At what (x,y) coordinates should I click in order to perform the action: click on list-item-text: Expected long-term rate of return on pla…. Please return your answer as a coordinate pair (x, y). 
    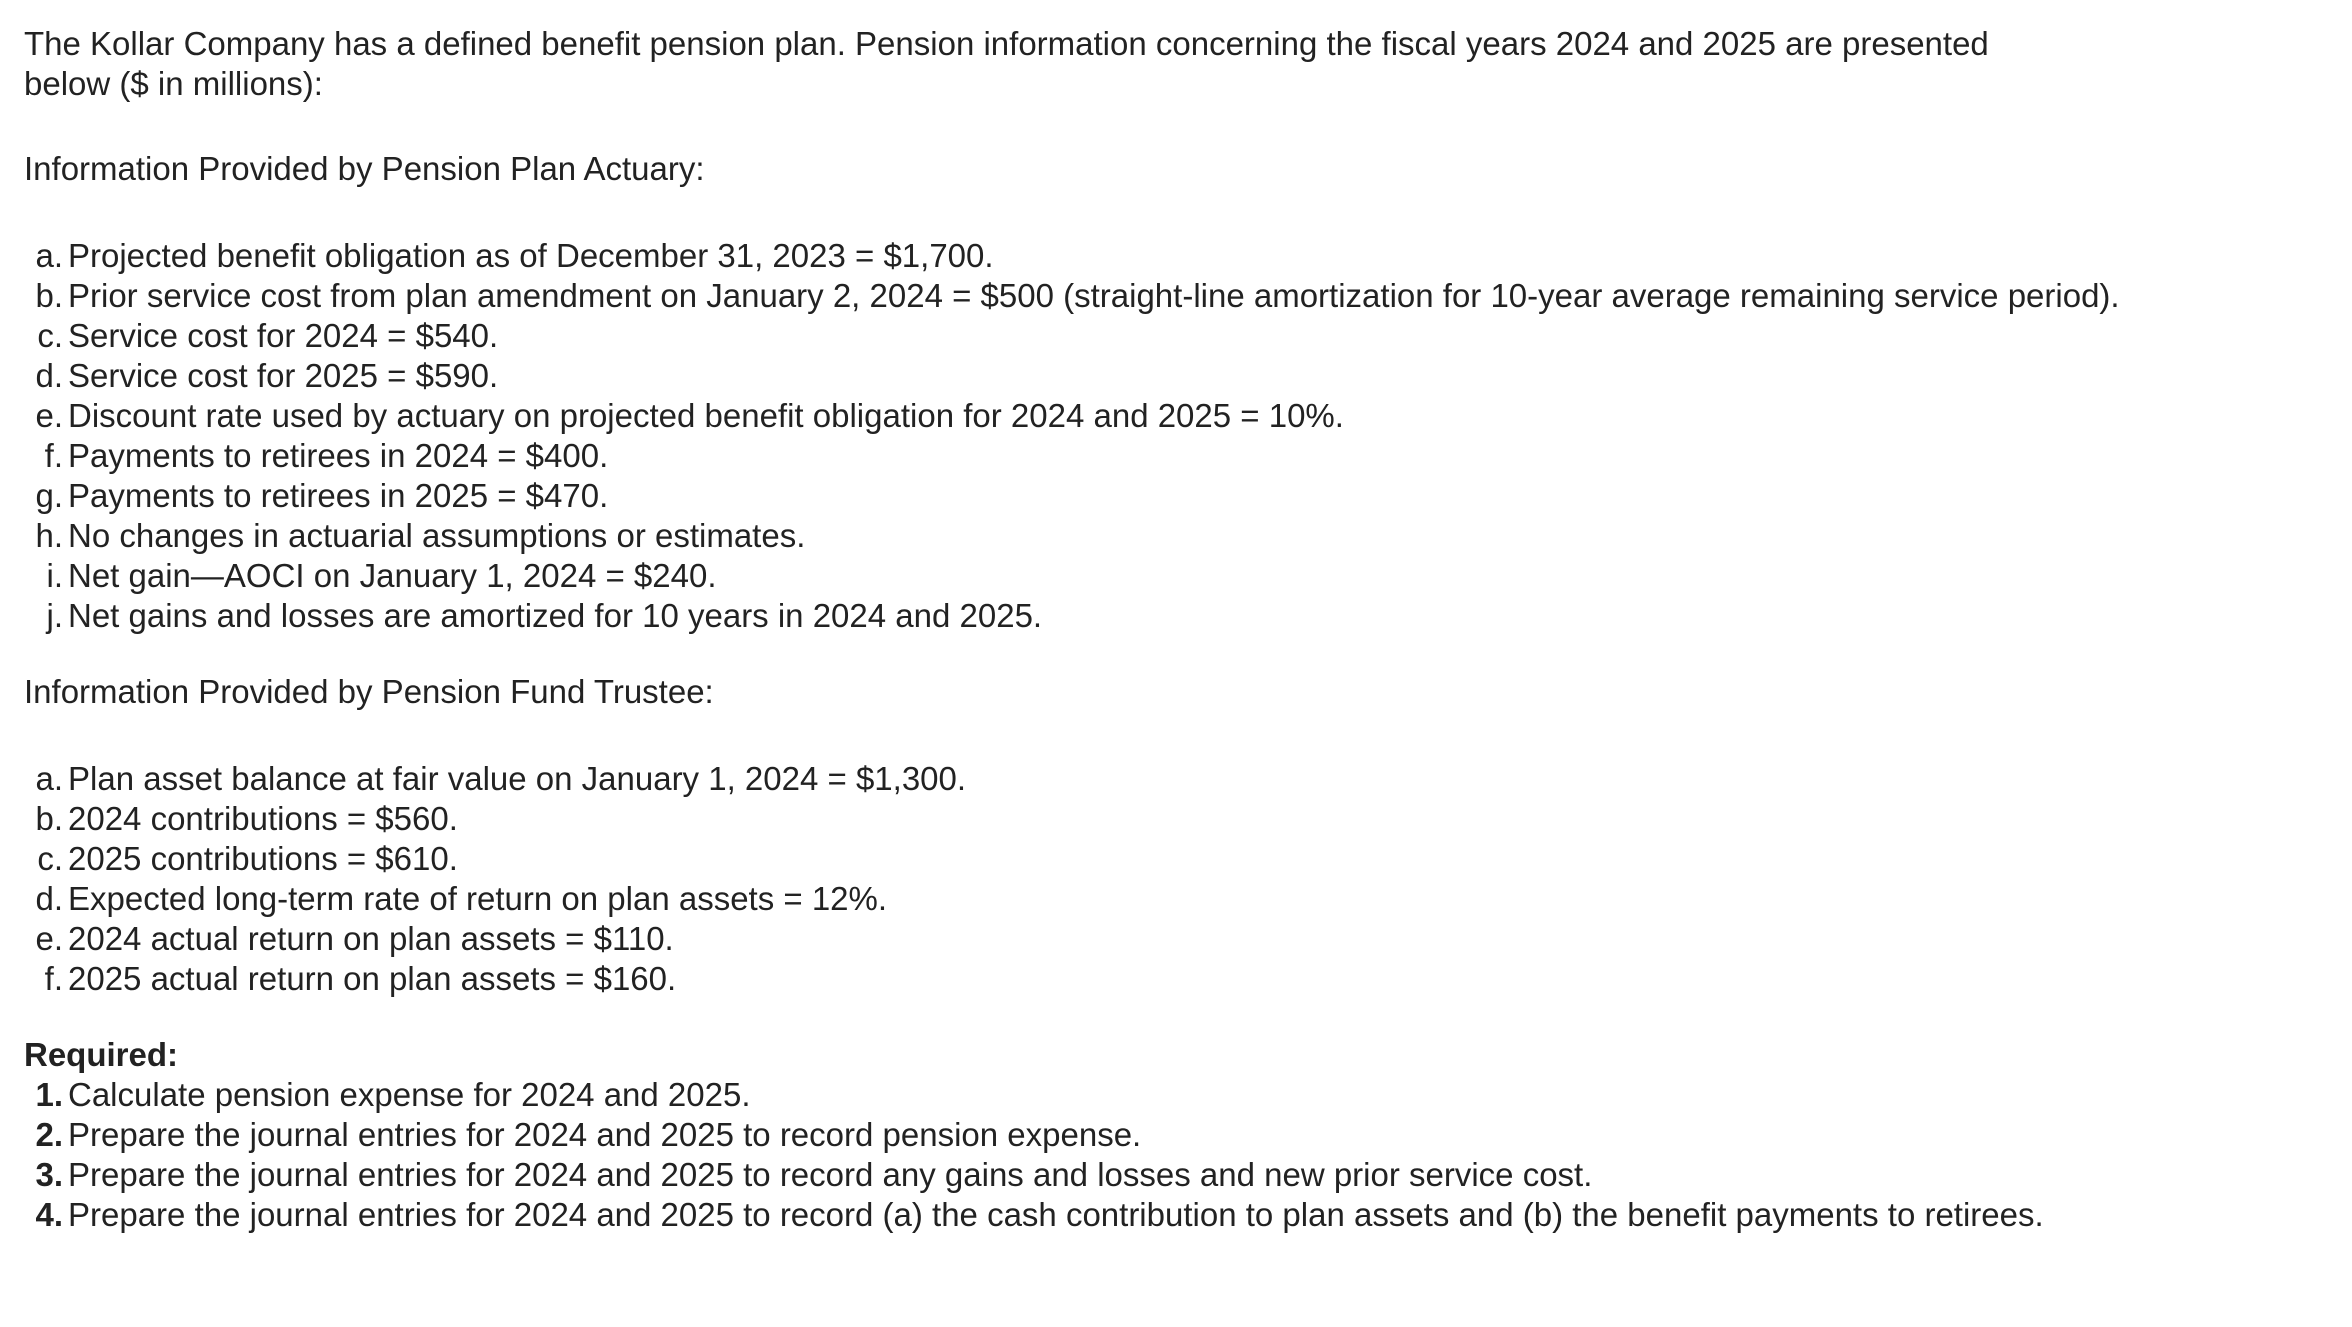
    Looking at the image, I should click on (478, 898).